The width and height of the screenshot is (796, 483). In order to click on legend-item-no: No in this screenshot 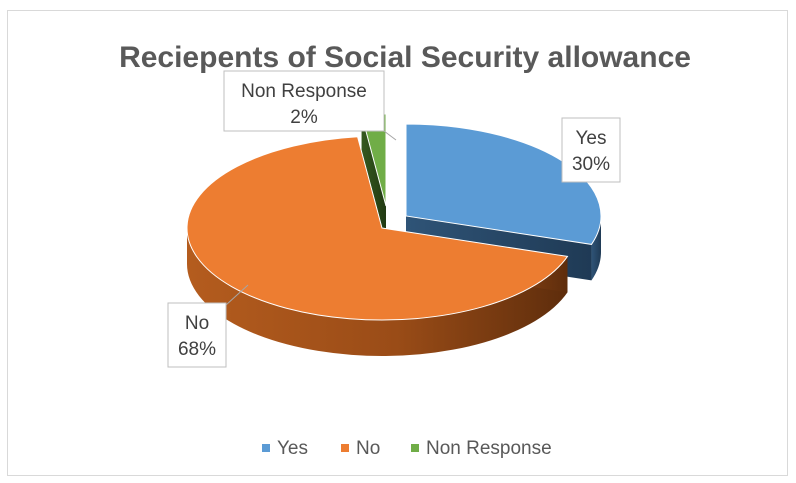, I will do `click(360, 448)`.